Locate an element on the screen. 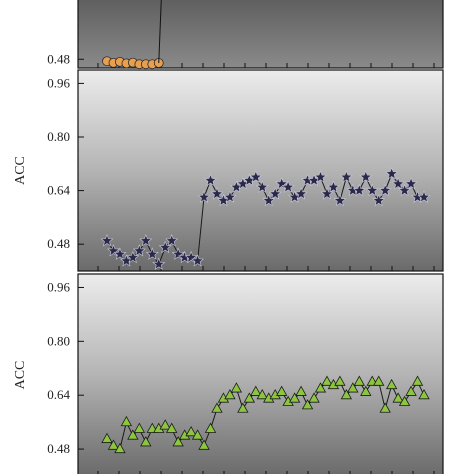 The image size is (474, 474). plot-background is located at coordinates (260, 34).